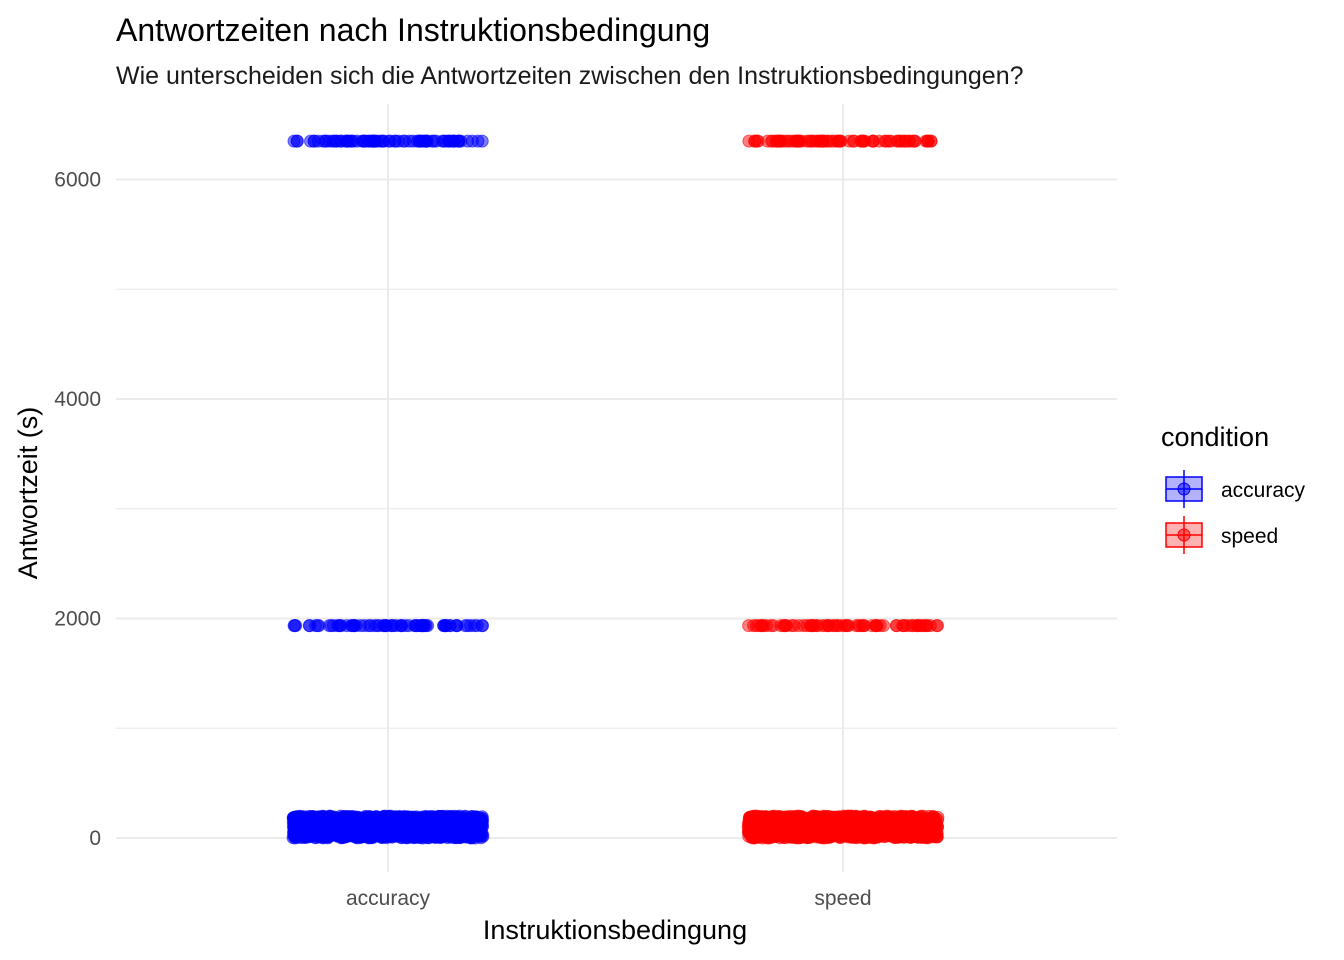  Describe the element at coordinates (95, 838) in the screenshot. I see `y-tick-label: 0` at that location.